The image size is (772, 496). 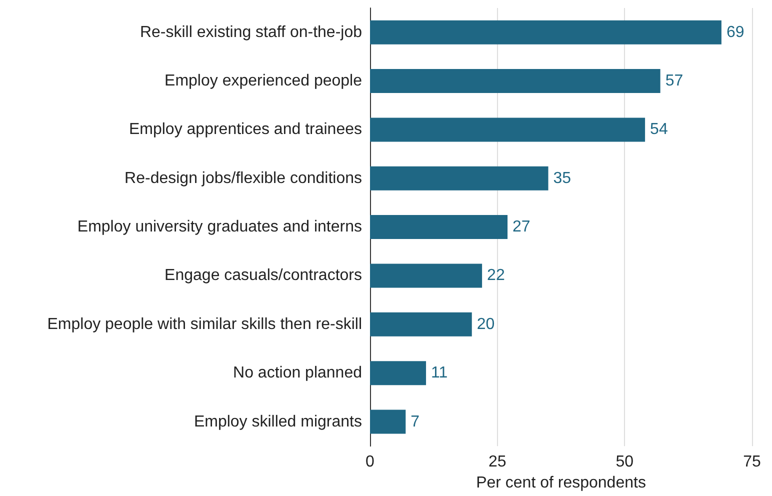 What do you see at coordinates (278, 421) in the screenshot?
I see `y-tick-label: Employ skilled migrants` at bounding box center [278, 421].